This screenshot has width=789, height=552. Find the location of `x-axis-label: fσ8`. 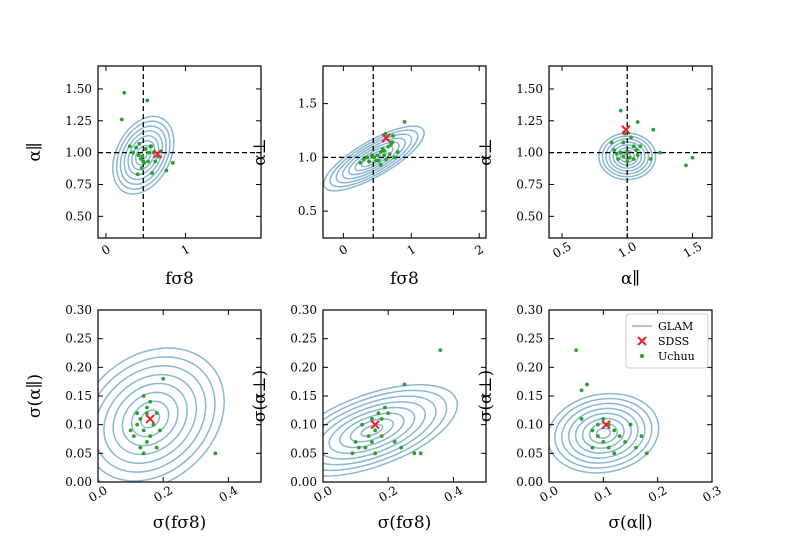

x-axis-label: fσ8 is located at coordinates (404, 279).